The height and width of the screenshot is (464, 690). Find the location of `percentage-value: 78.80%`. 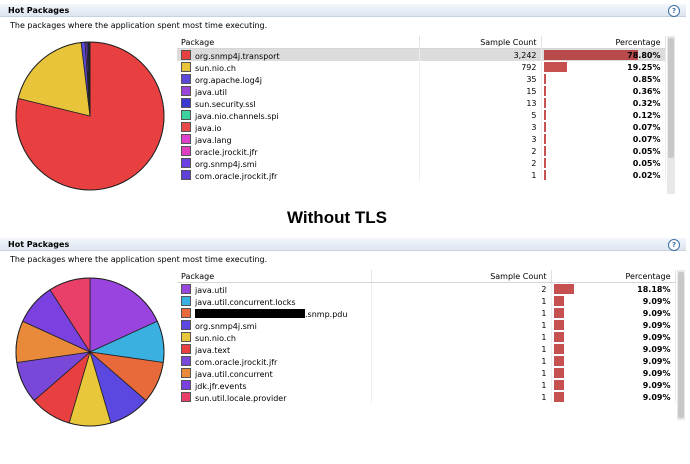

percentage-value: 78.80% is located at coordinates (644, 55).